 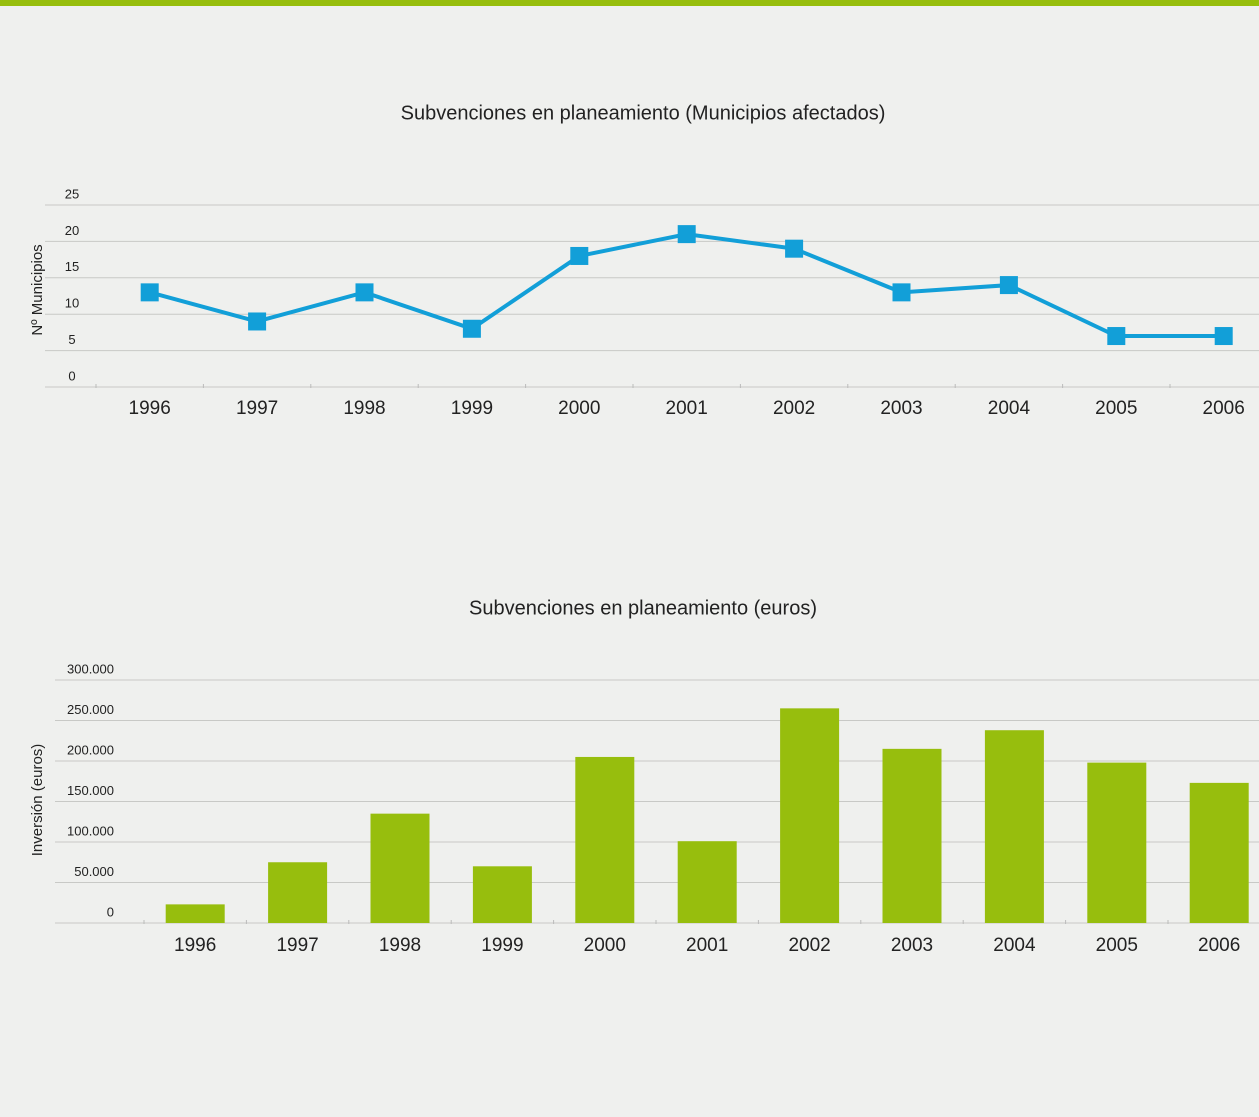 What do you see at coordinates (72, 266) in the screenshot?
I see `y-tick-label: 15` at bounding box center [72, 266].